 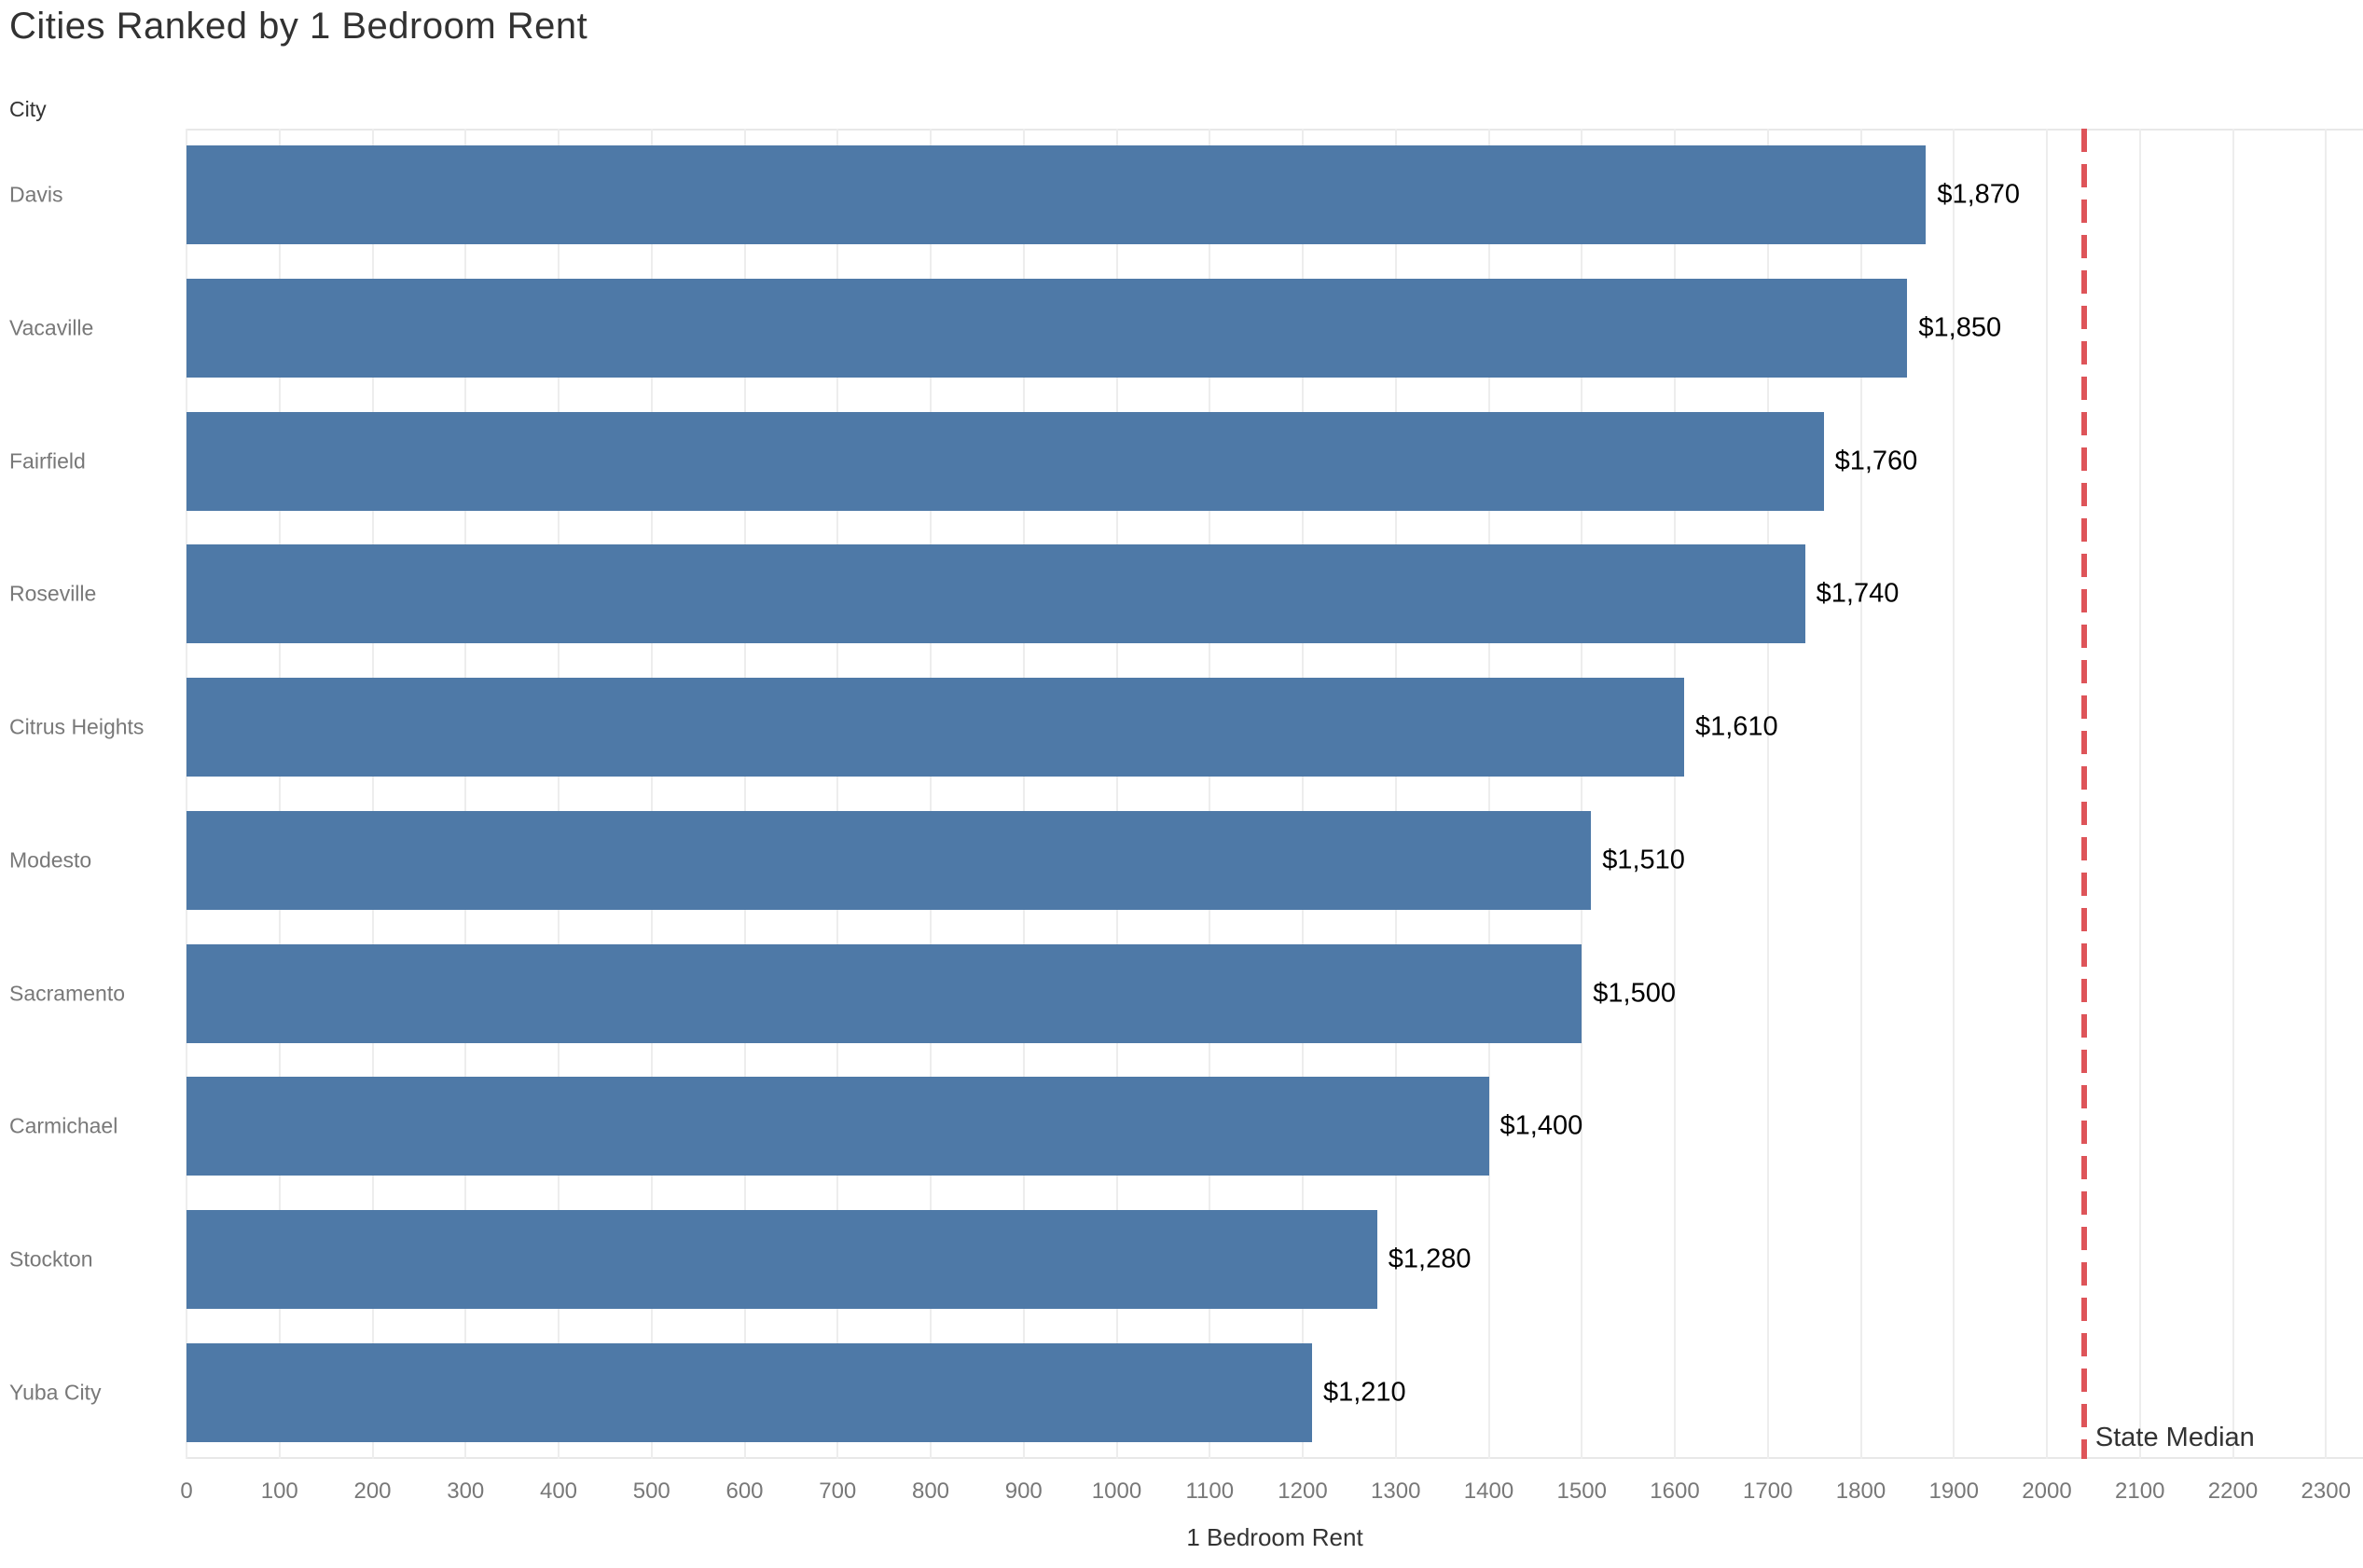 What do you see at coordinates (1634, 993) in the screenshot?
I see `bar-value-label-sacramento: $1,500` at bounding box center [1634, 993].